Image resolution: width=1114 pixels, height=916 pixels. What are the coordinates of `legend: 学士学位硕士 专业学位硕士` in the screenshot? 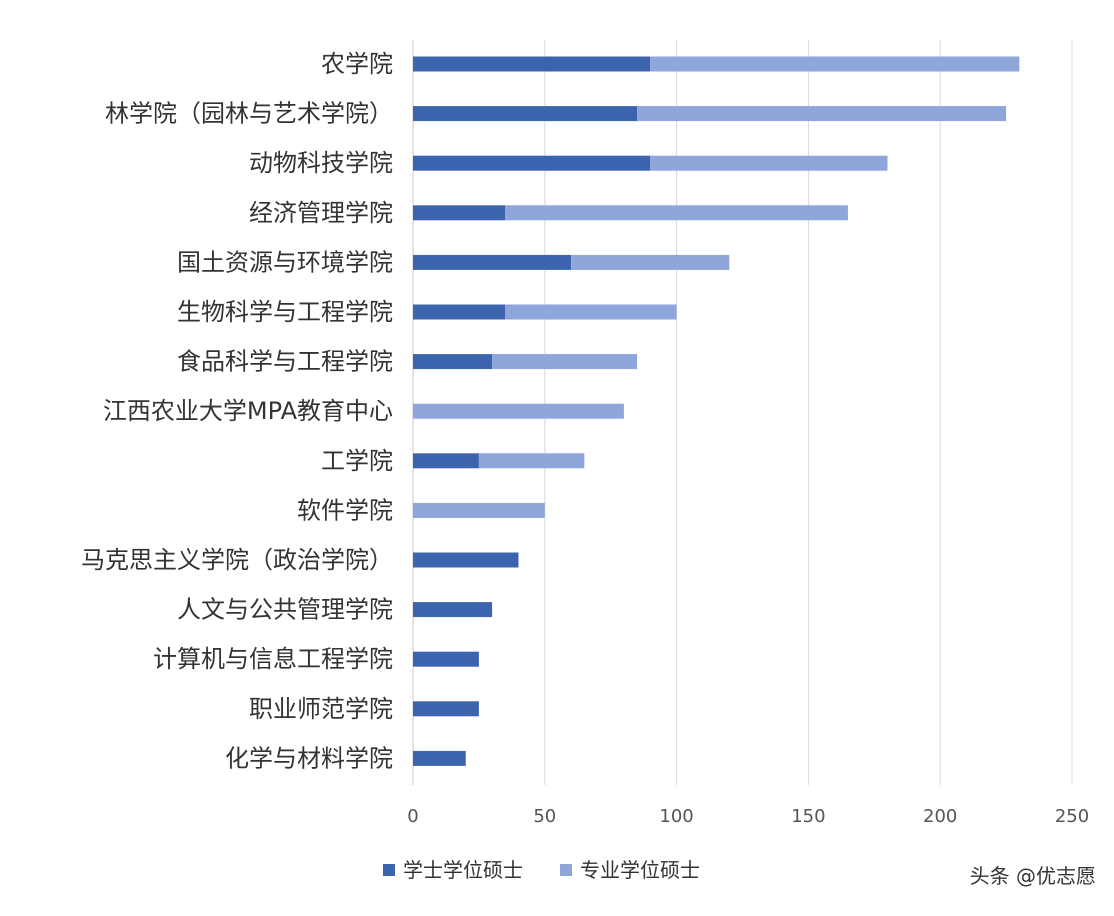 It's located at (541, 870).